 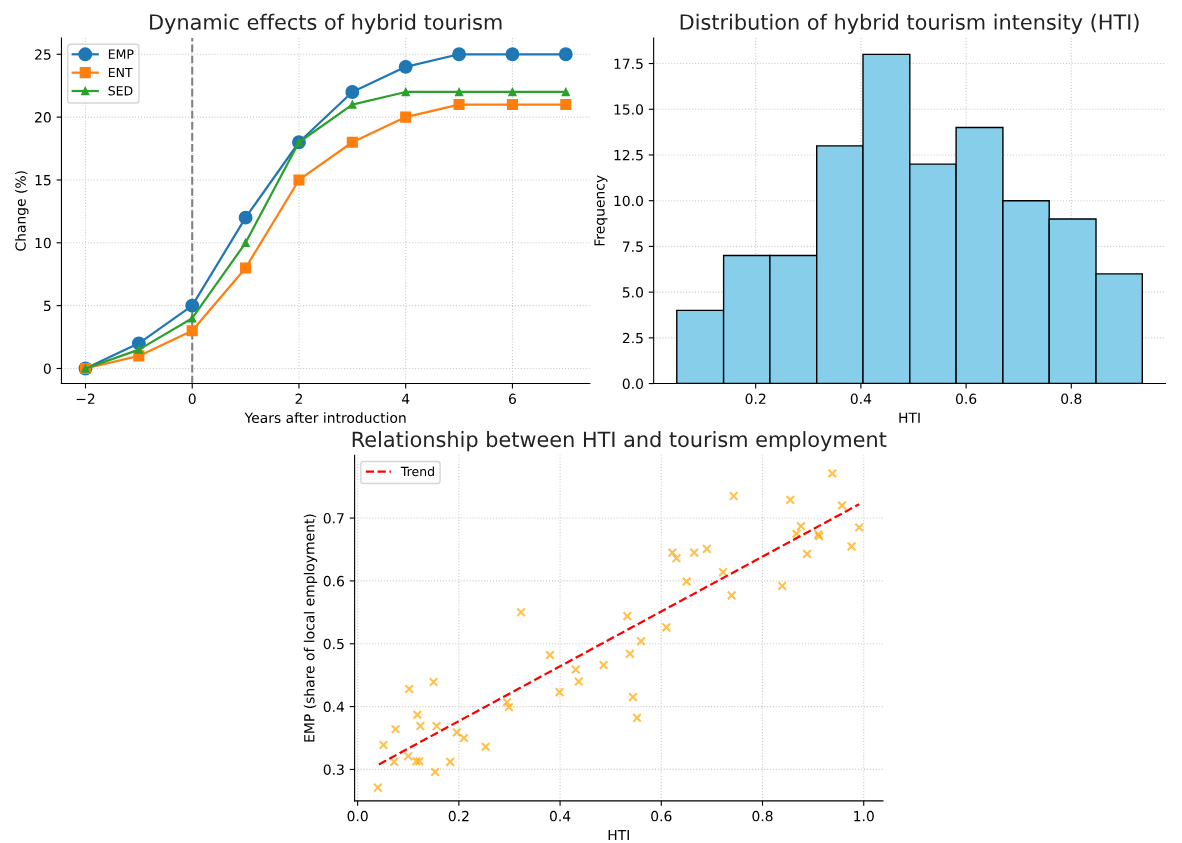 What do you see at coordinates (628, 155) in the screenshot?
I see `y-tick-label: 12.5` at bounding box center [628, 155].